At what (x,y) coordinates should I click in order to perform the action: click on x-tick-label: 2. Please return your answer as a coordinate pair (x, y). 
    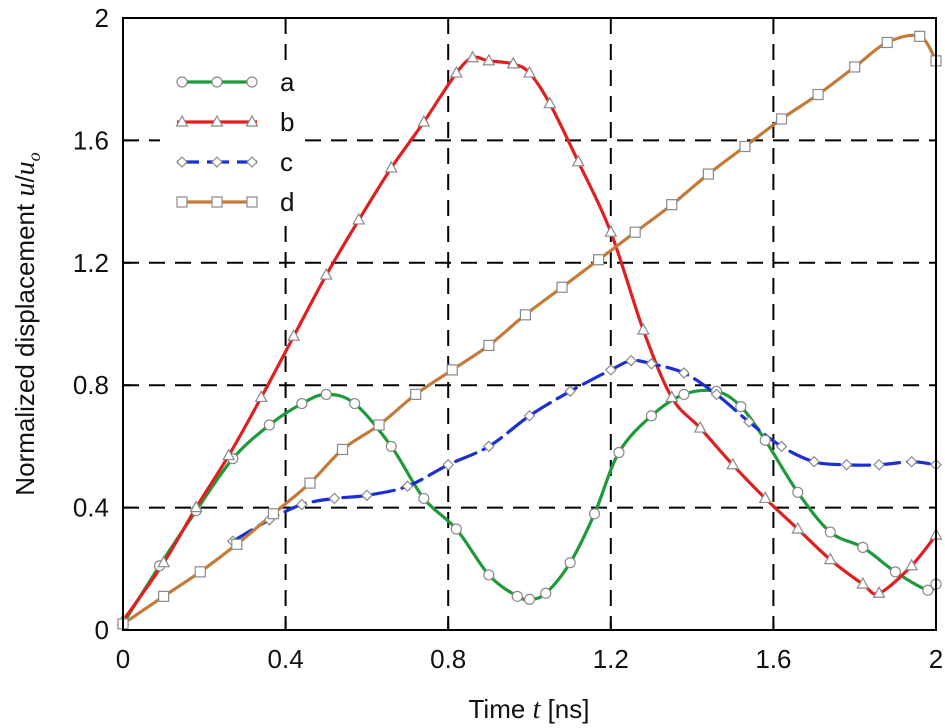
    Looking at the image, I should click on (936, 659).